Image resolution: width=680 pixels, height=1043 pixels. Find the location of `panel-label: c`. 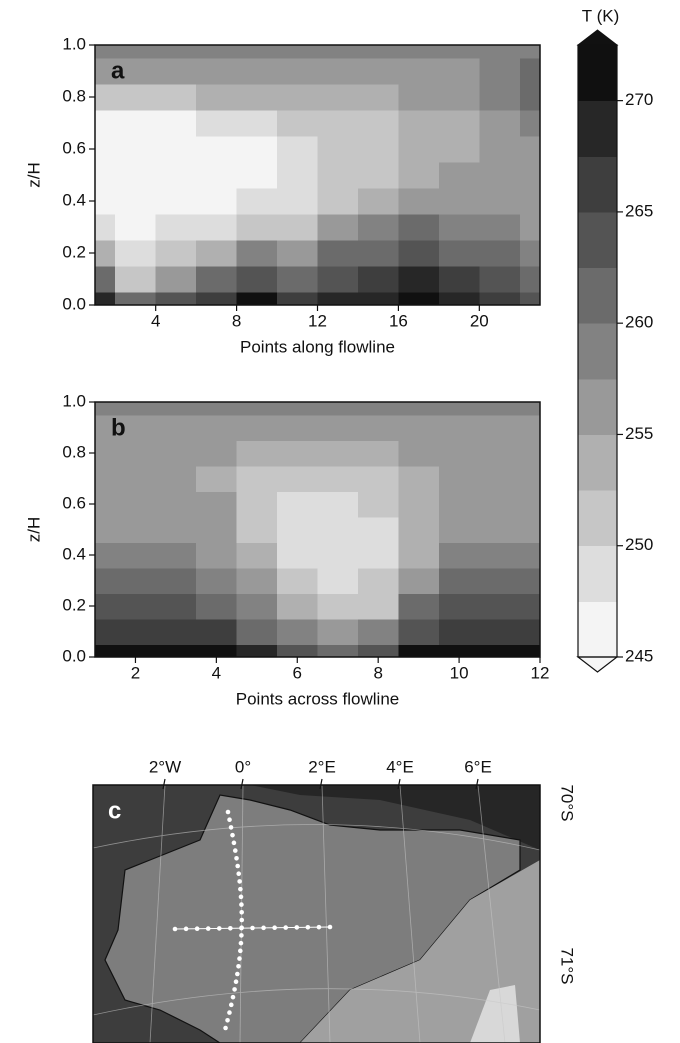

panel-label: c is located at coordinates (114, 810).